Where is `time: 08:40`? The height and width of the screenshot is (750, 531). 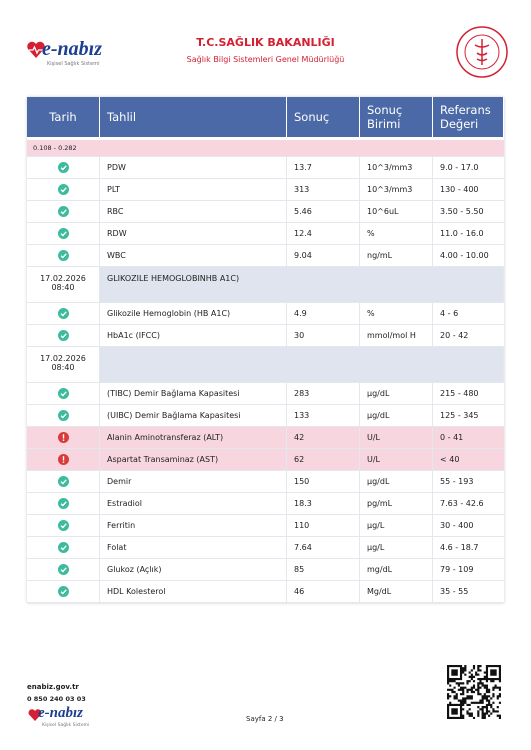 time: 08:40 is located at coordinates (63, 287).